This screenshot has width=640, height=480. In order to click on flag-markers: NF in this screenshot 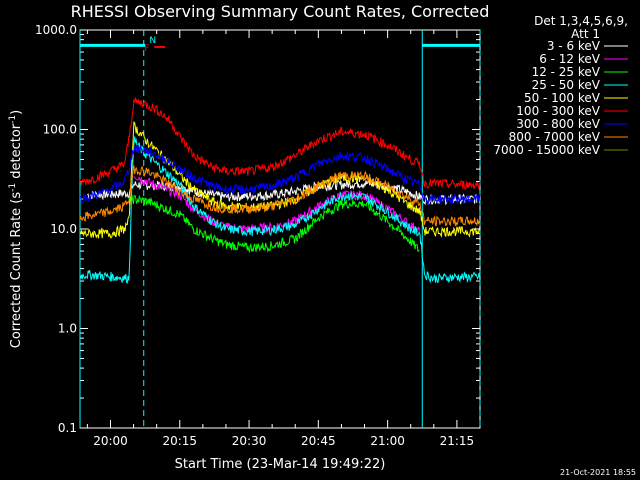, I will do `click(155, 45)`.